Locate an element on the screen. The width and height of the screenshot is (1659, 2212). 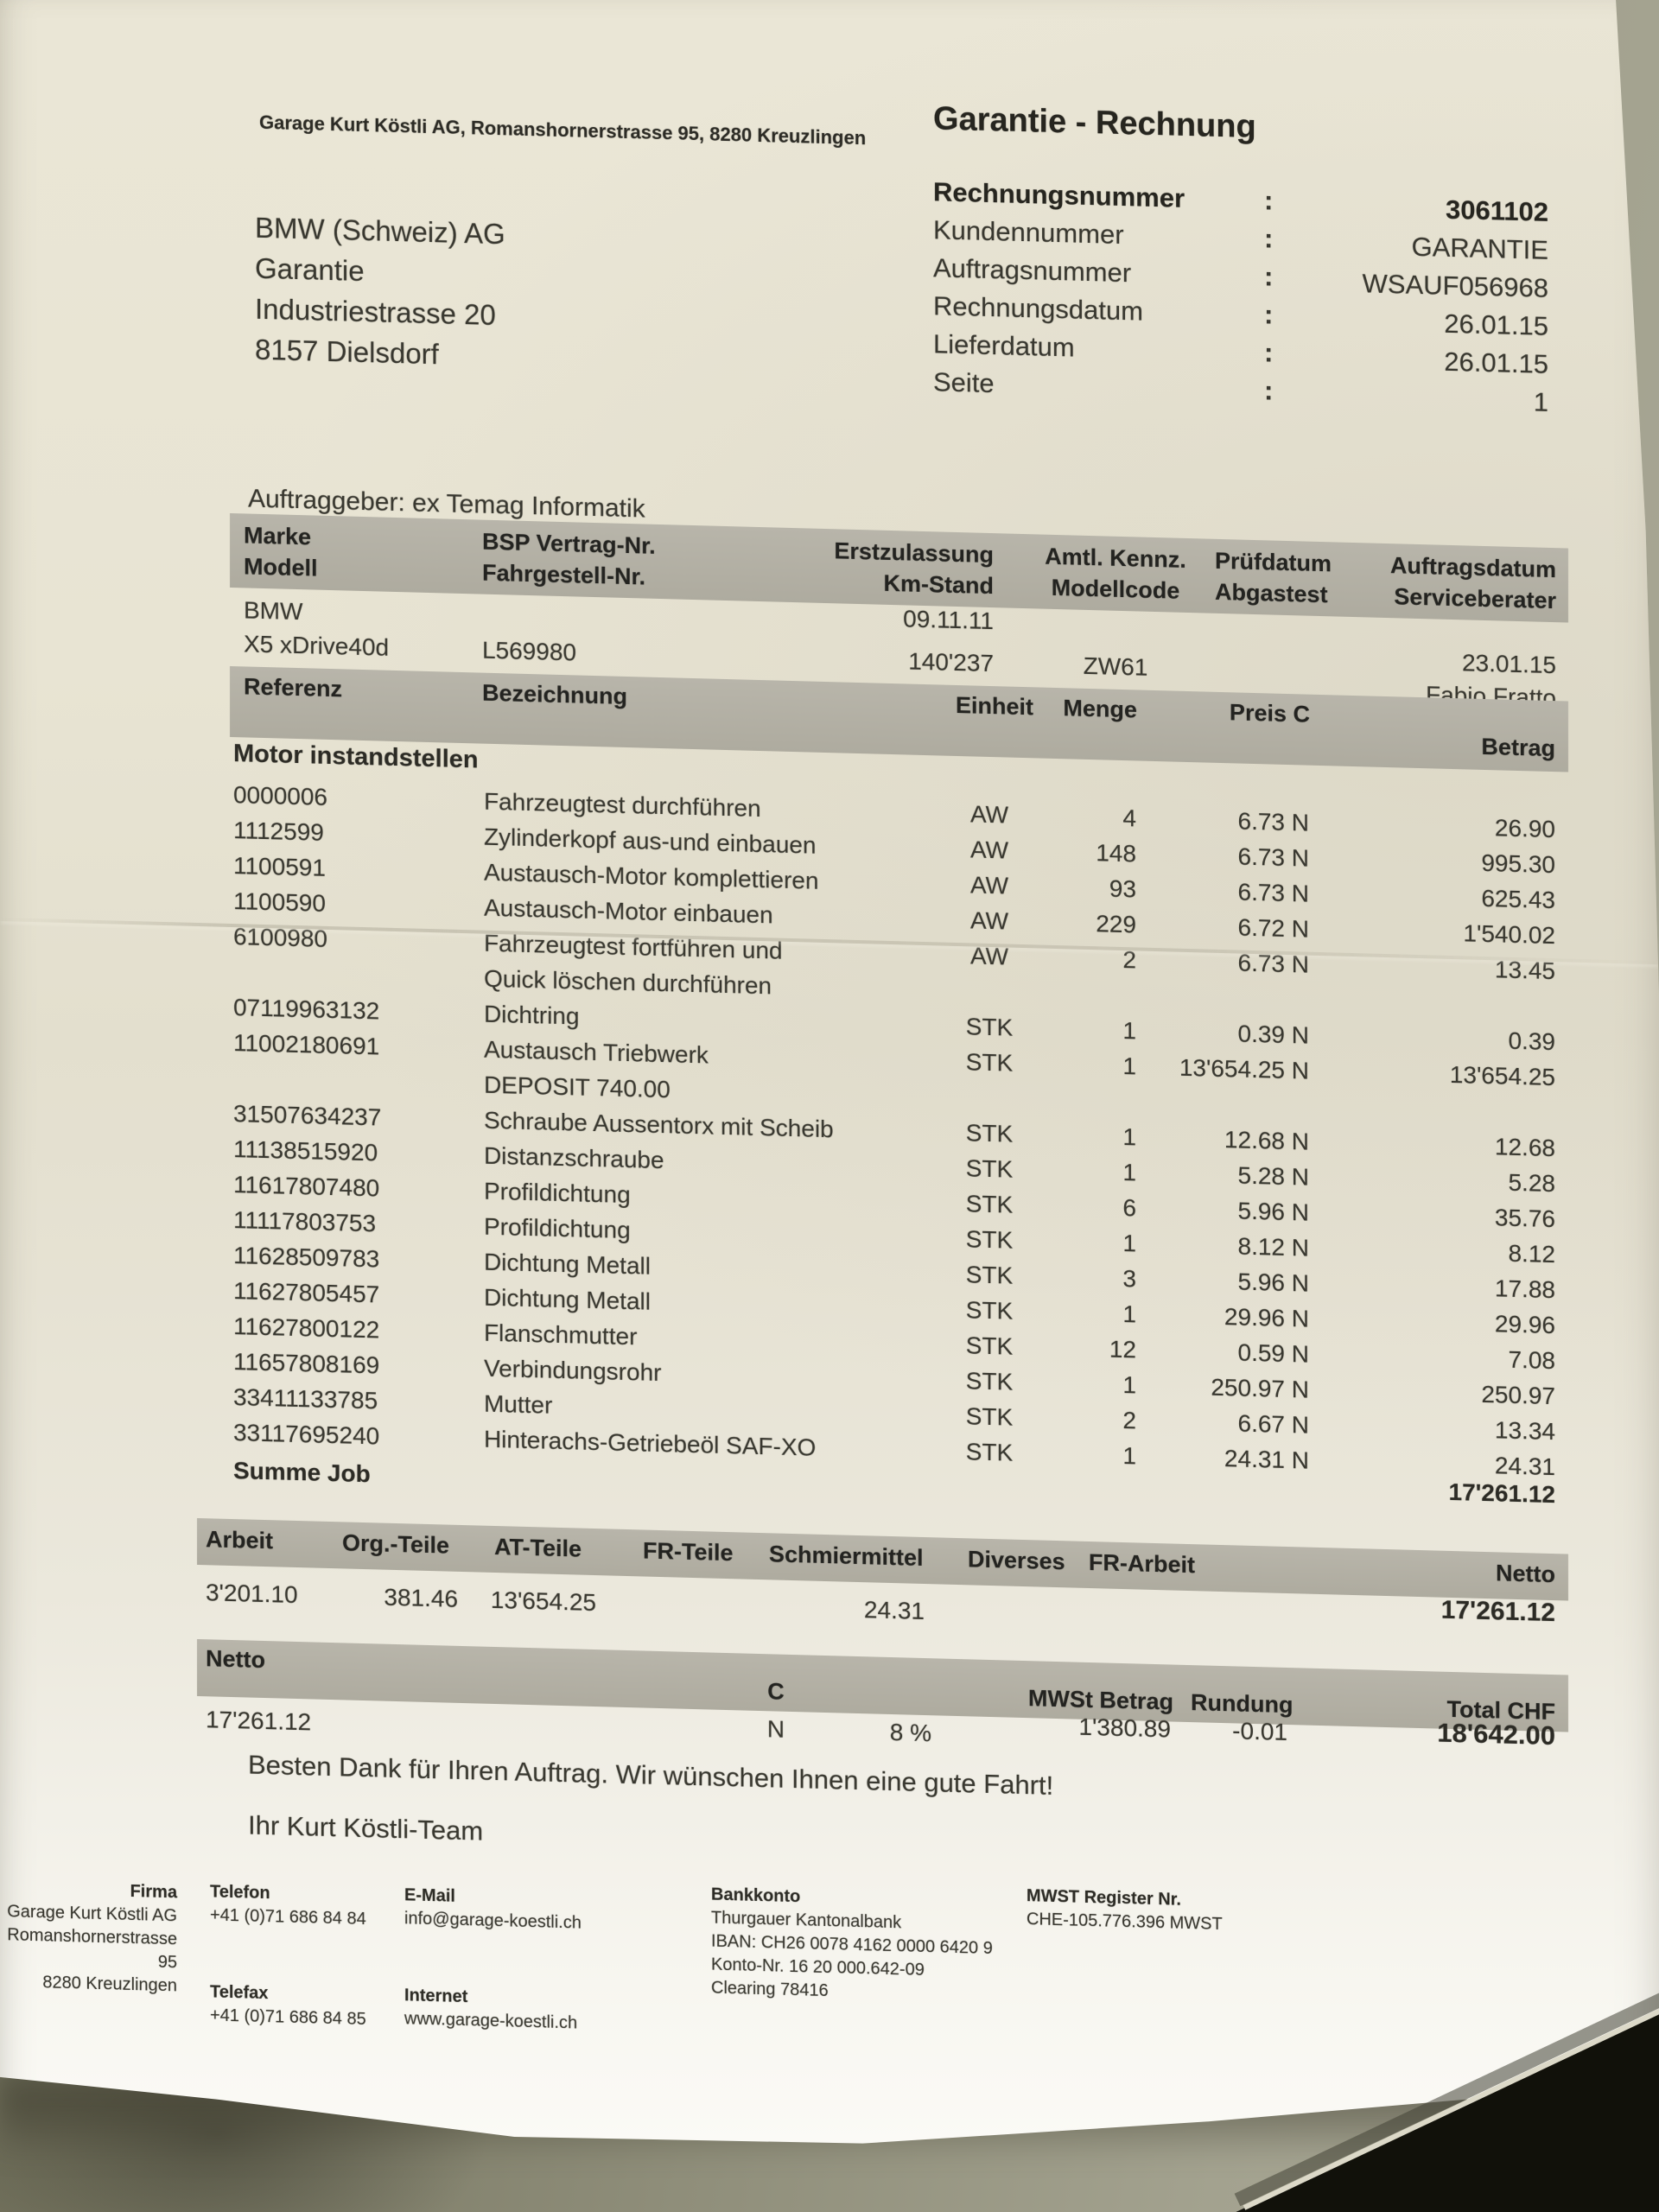
vehicle-header-marke: Marke is located at coordinates (278, 536).